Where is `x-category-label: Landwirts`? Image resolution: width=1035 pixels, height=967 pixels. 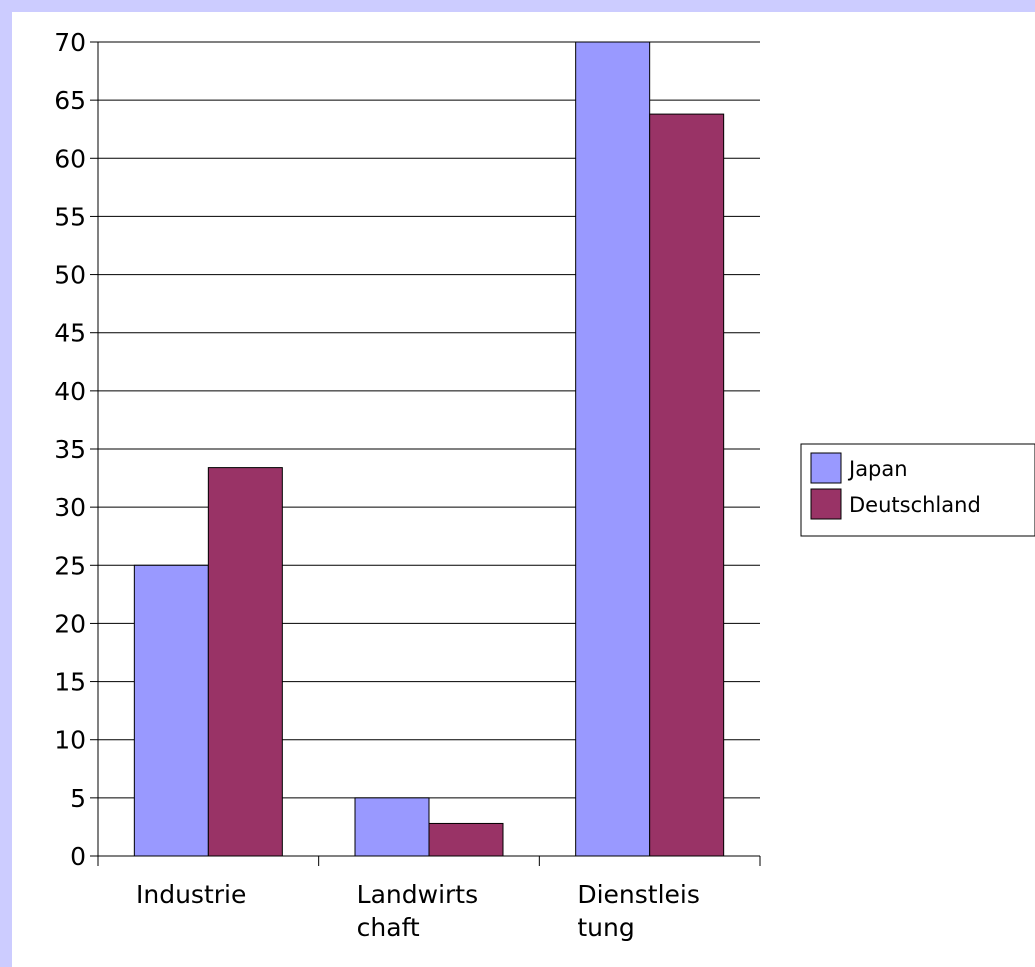
x-category-label: Landwirts is located at coordinates (417, 894).